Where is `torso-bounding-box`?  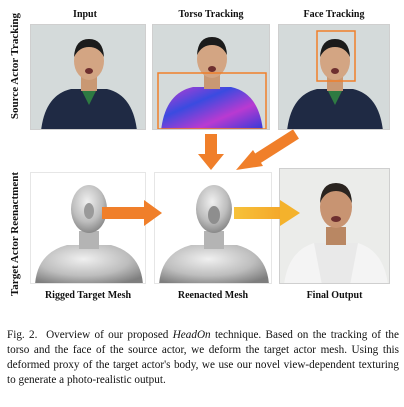 torso-bounding-box is located at coordinates (212, 100).